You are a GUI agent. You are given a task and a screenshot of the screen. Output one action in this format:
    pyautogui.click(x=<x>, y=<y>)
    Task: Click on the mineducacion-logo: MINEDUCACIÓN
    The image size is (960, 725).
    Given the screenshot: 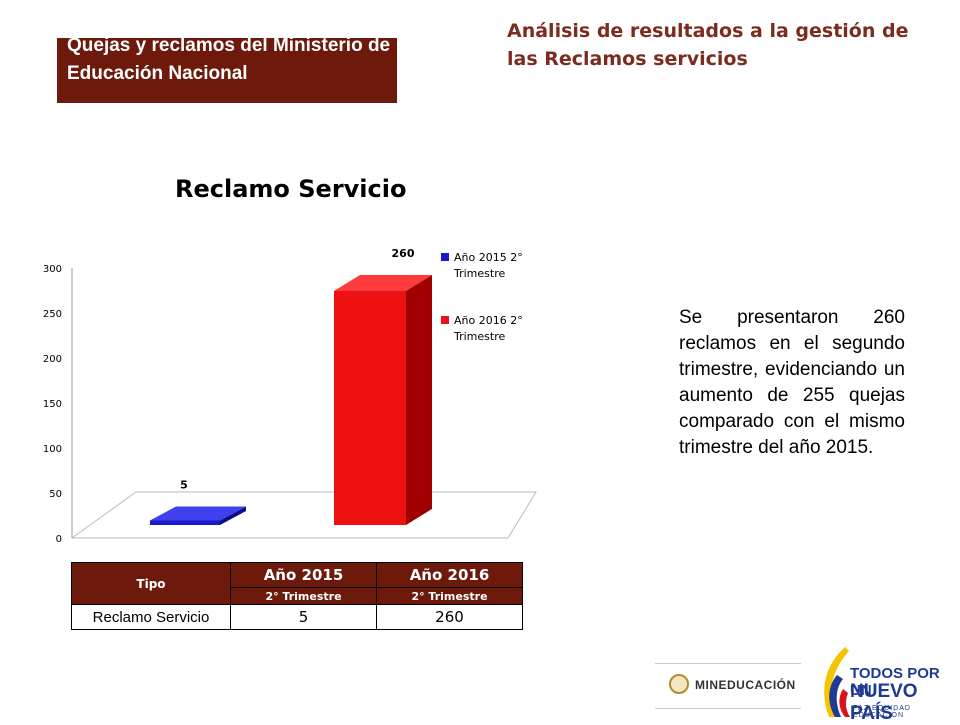 What is the action you would take?
    pyautogui.click(x=728, y=686)
    